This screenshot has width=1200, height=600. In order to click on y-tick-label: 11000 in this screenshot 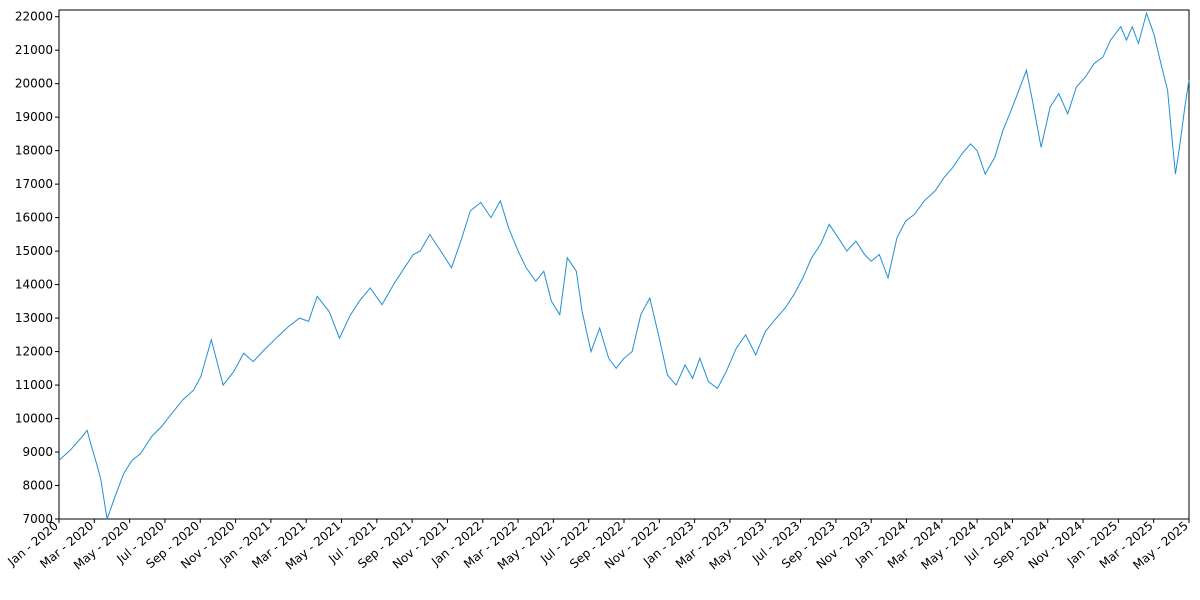, I will do `click(34, 385)`.